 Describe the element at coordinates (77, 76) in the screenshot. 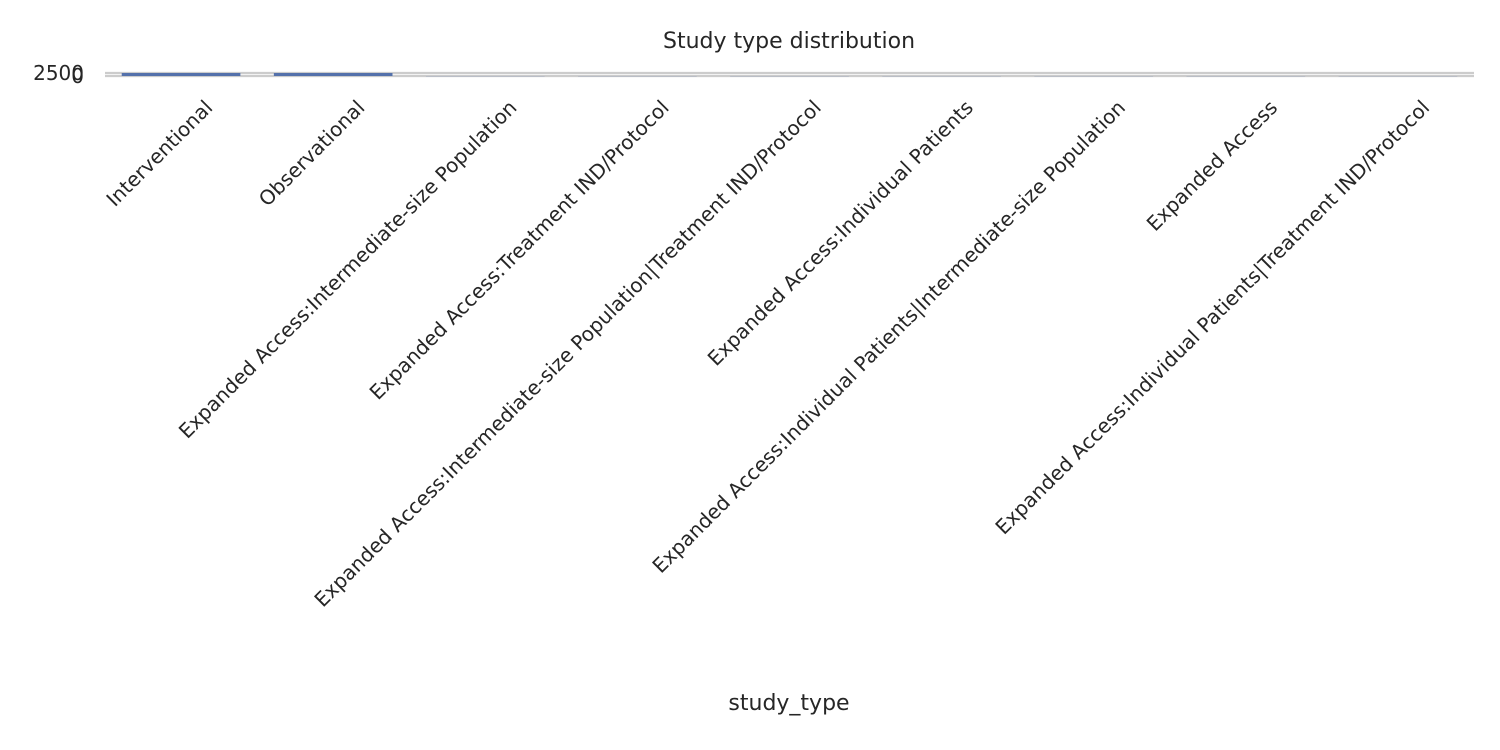

I see `y-tick-label: 0` at that location.